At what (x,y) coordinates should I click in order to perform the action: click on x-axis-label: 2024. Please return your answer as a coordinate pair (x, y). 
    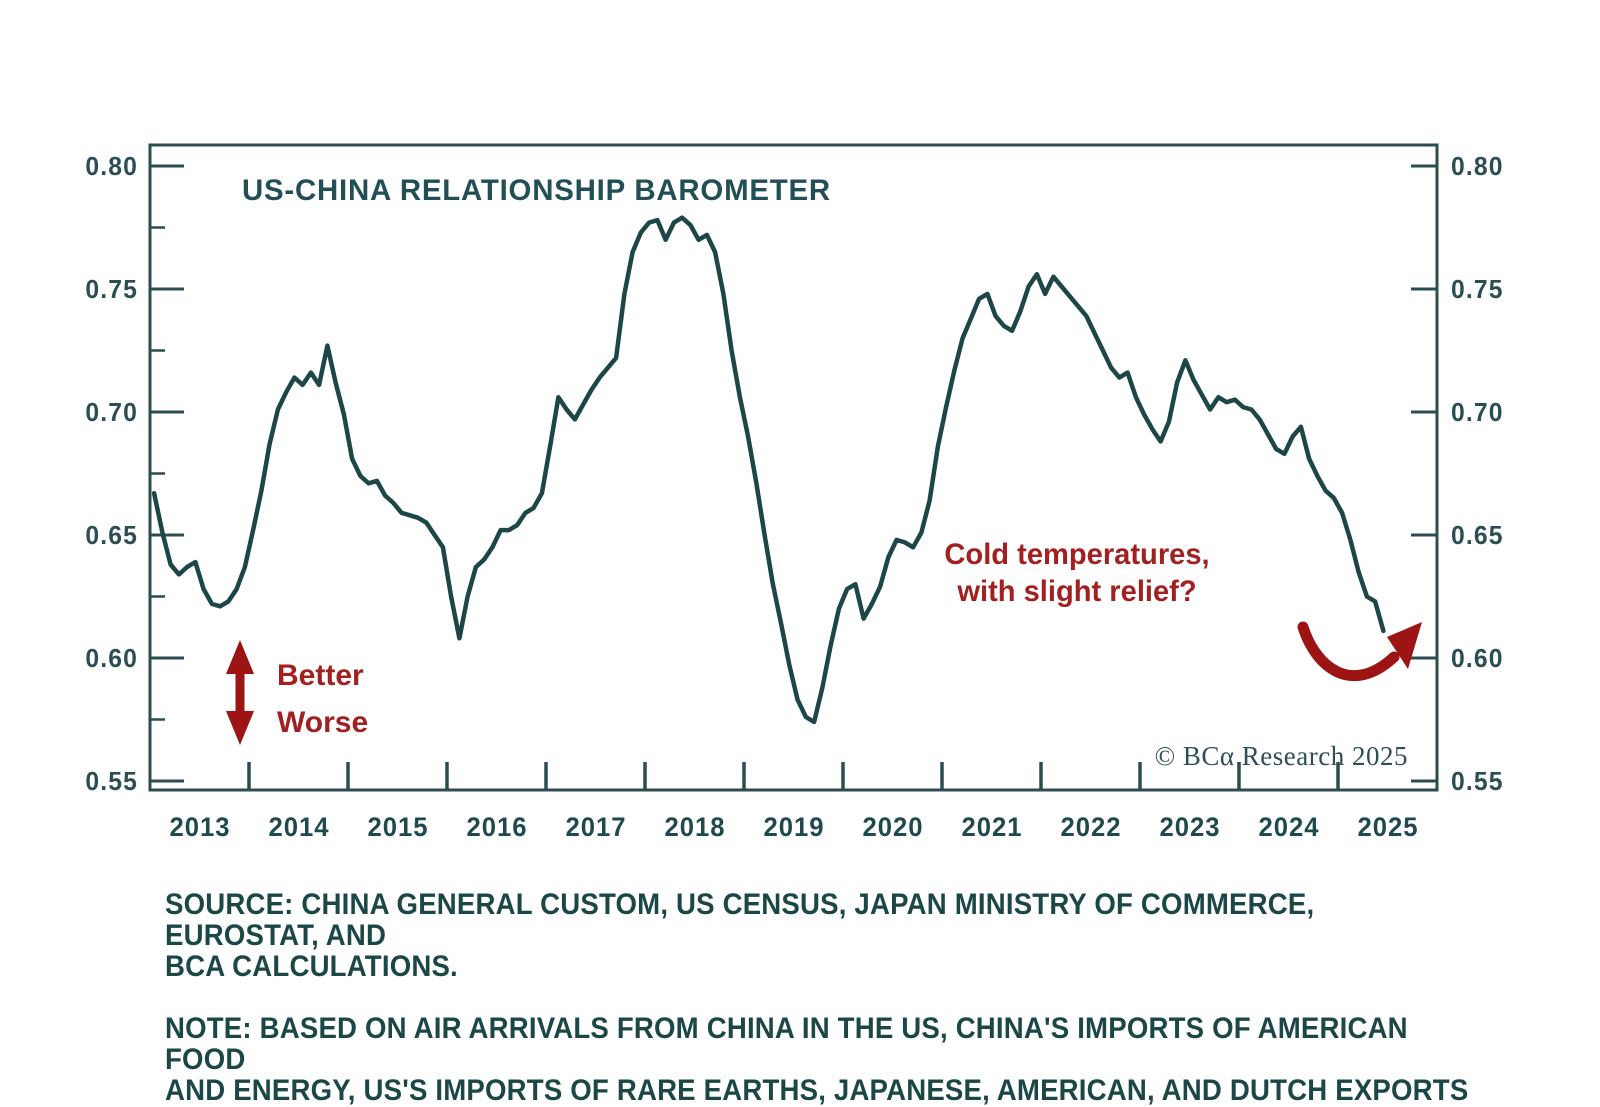
    Looking at the image, I should click on (1288, 827).